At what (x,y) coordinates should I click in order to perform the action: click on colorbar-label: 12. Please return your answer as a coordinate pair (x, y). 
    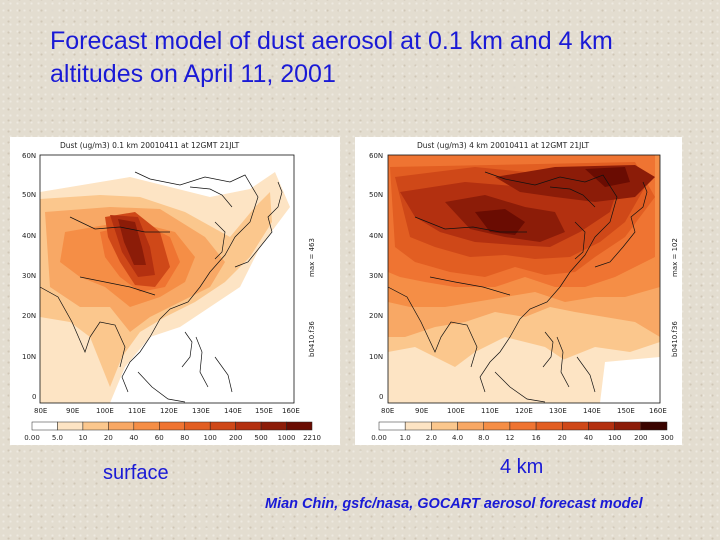
    Looking at the image, I should click on (509, 438).